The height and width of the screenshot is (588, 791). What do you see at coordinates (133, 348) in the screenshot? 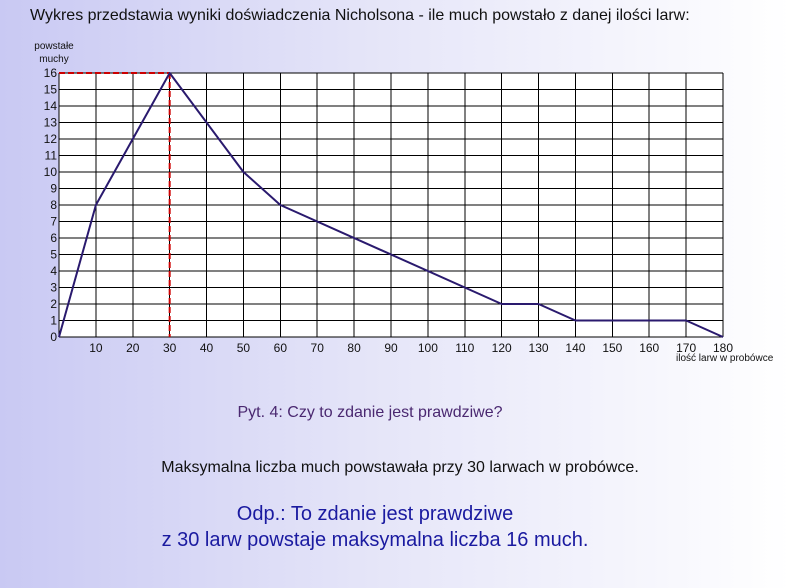
I see `x-tick-label: 20` at bounding box center [133, 348].